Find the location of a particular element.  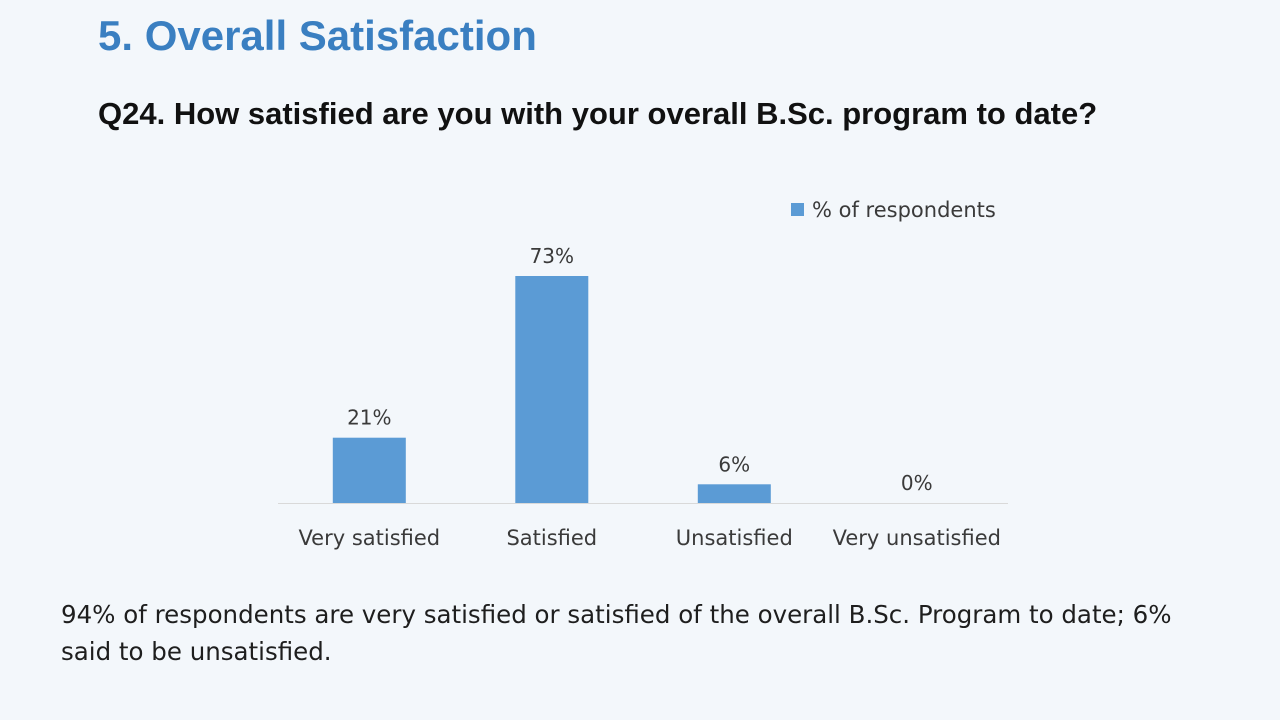

legend-swatch is located at coordinates (797, 209).